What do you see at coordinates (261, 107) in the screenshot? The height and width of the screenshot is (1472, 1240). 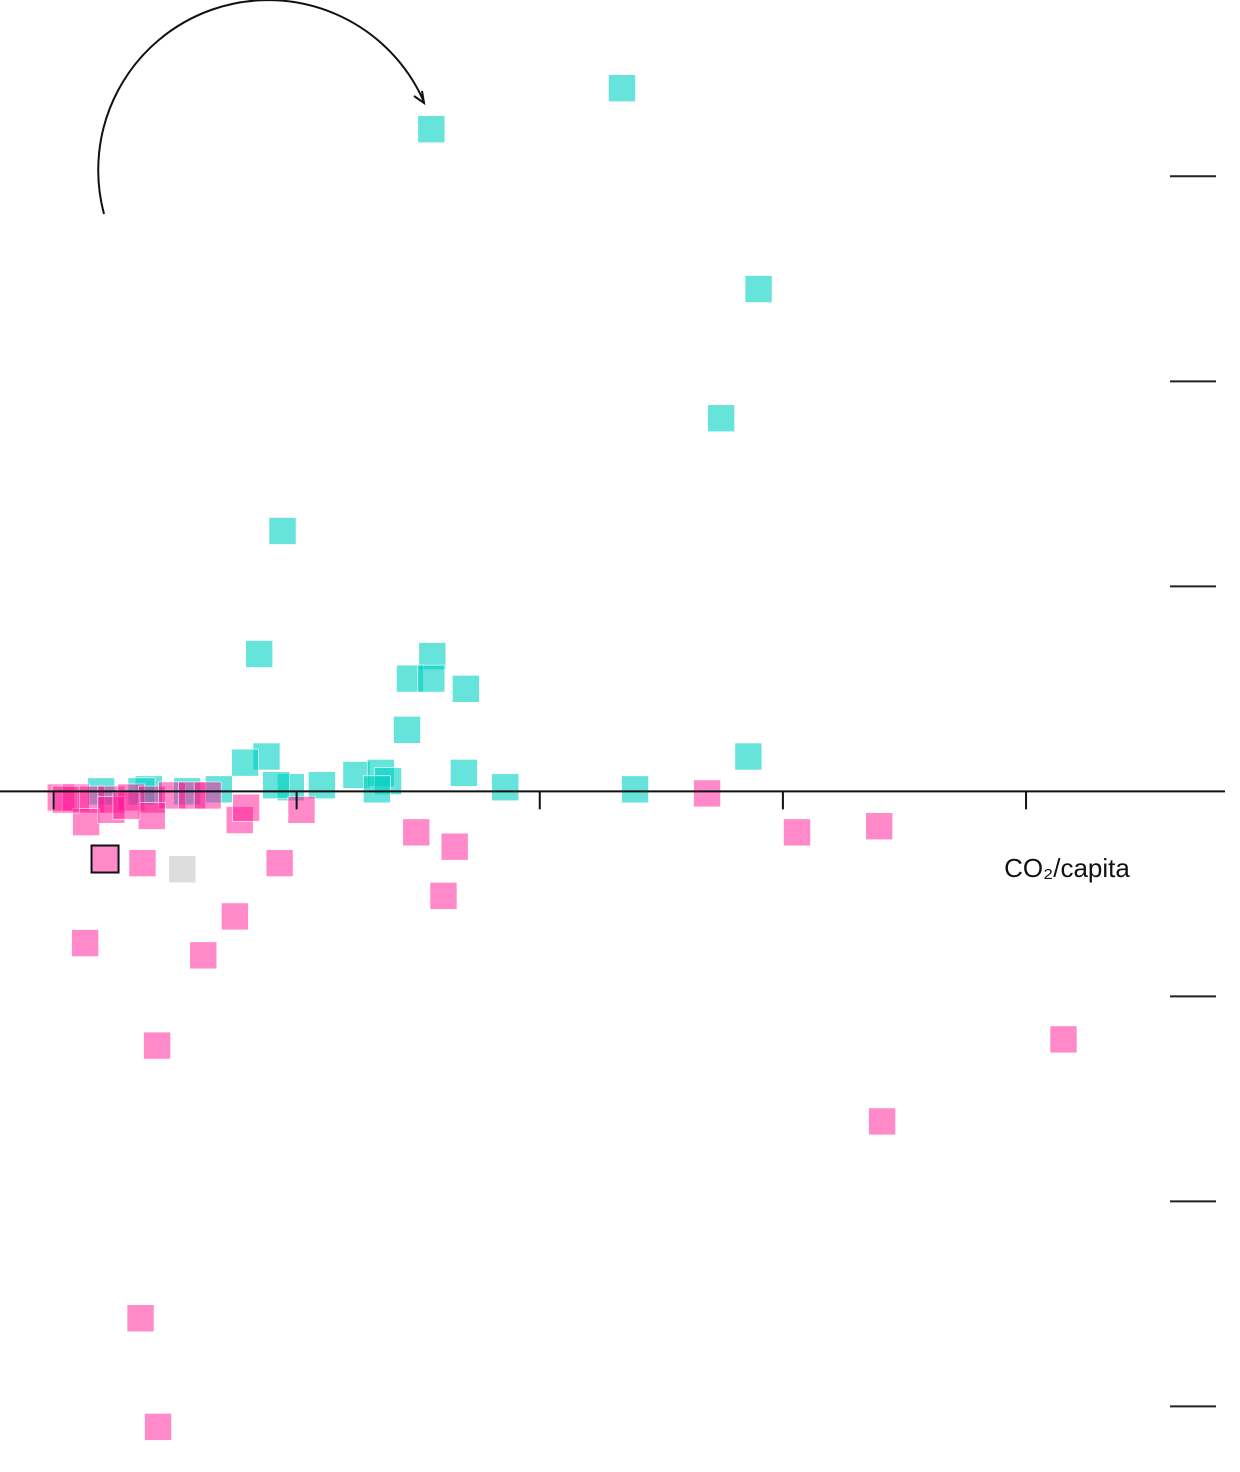 I see `annotation-arrow` at bounding box center [261, 107].